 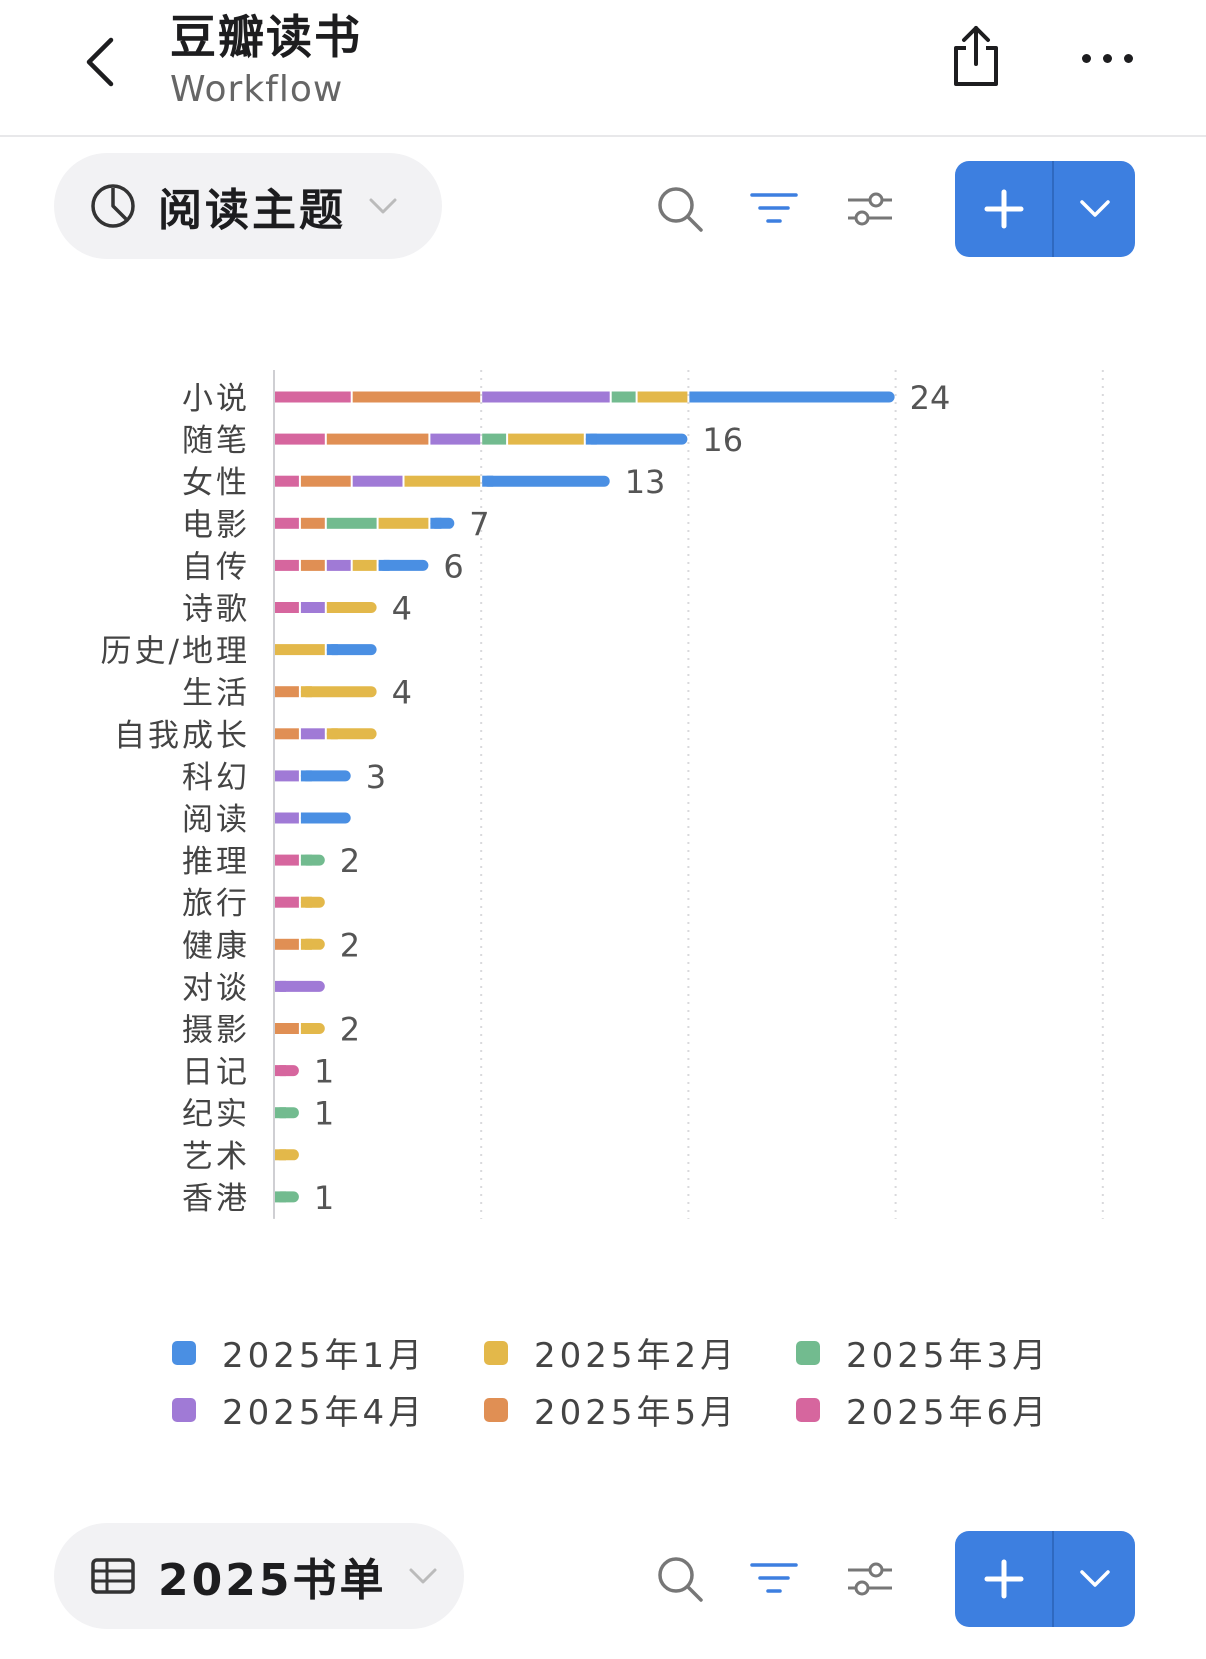 I want to click on chart-view-toolbar: 阅读主题, so click(x=603, y=208).